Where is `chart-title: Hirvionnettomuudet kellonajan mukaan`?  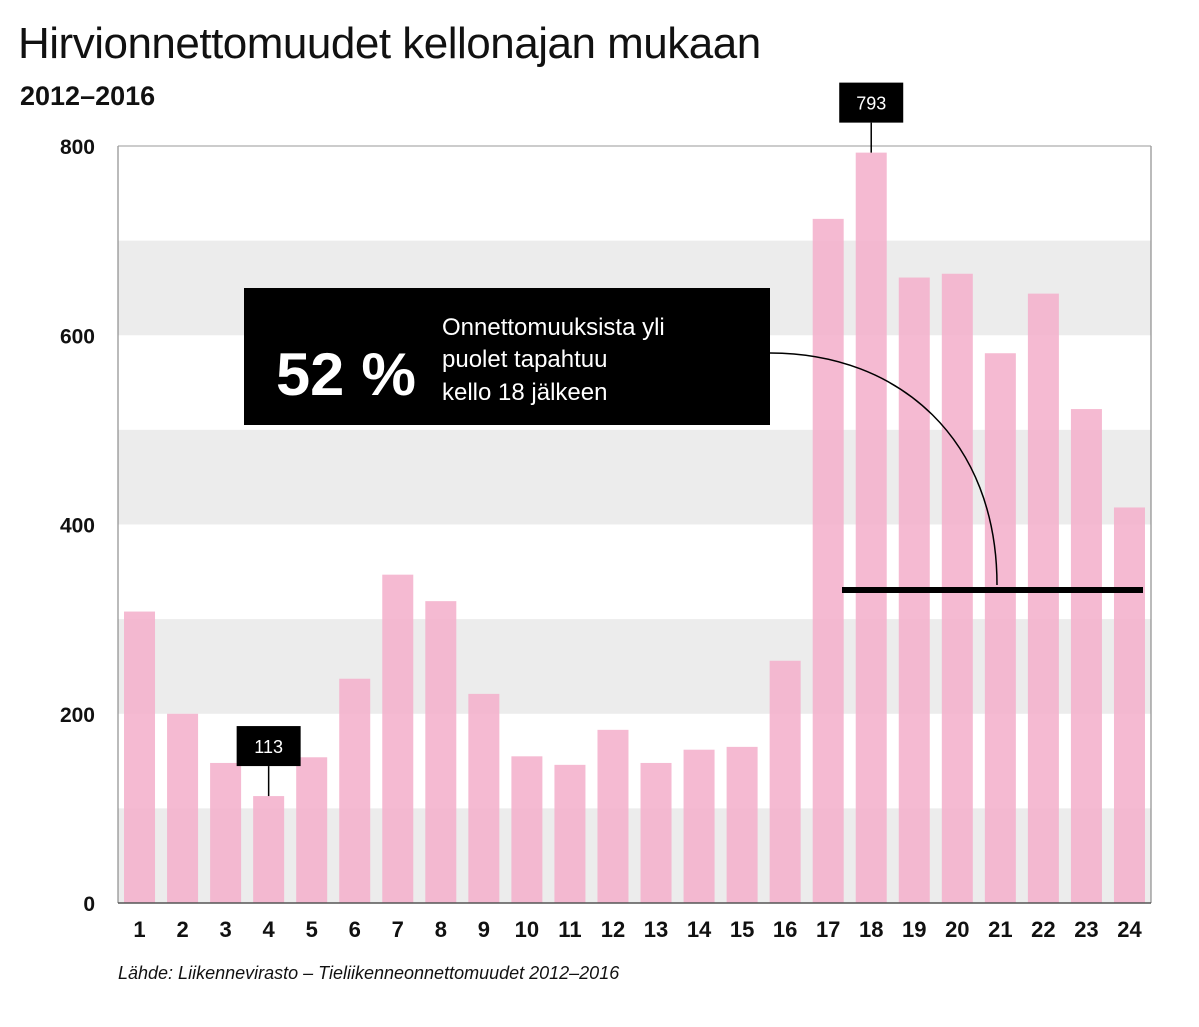
chart-title: Hirvionnettomuudet kellonajan mukaan is located at coordinates (389, 43).